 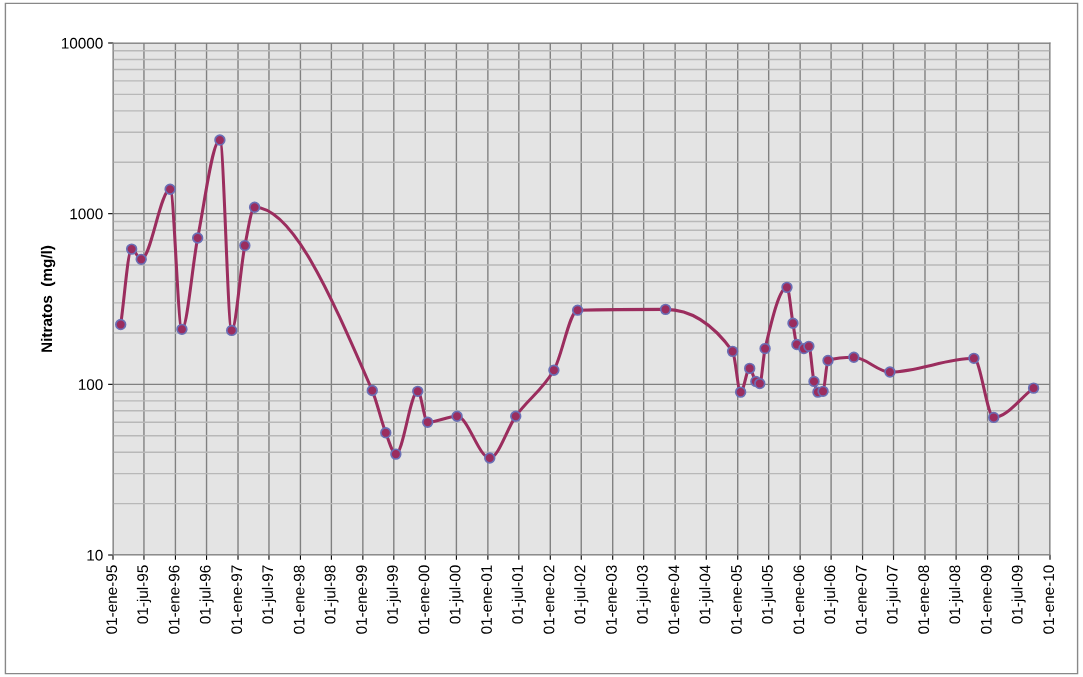 What do you see at coordinates (393, 594) in the screenshot?
I see `x-tick-label: 01-jul-99` at bounding box center [393, 594].